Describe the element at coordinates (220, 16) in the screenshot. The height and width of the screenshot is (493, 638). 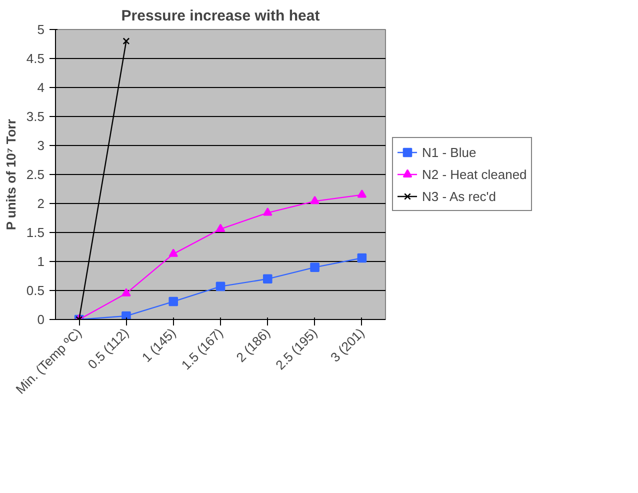
I see `chart-title: Pressure increase with heat` at that location.